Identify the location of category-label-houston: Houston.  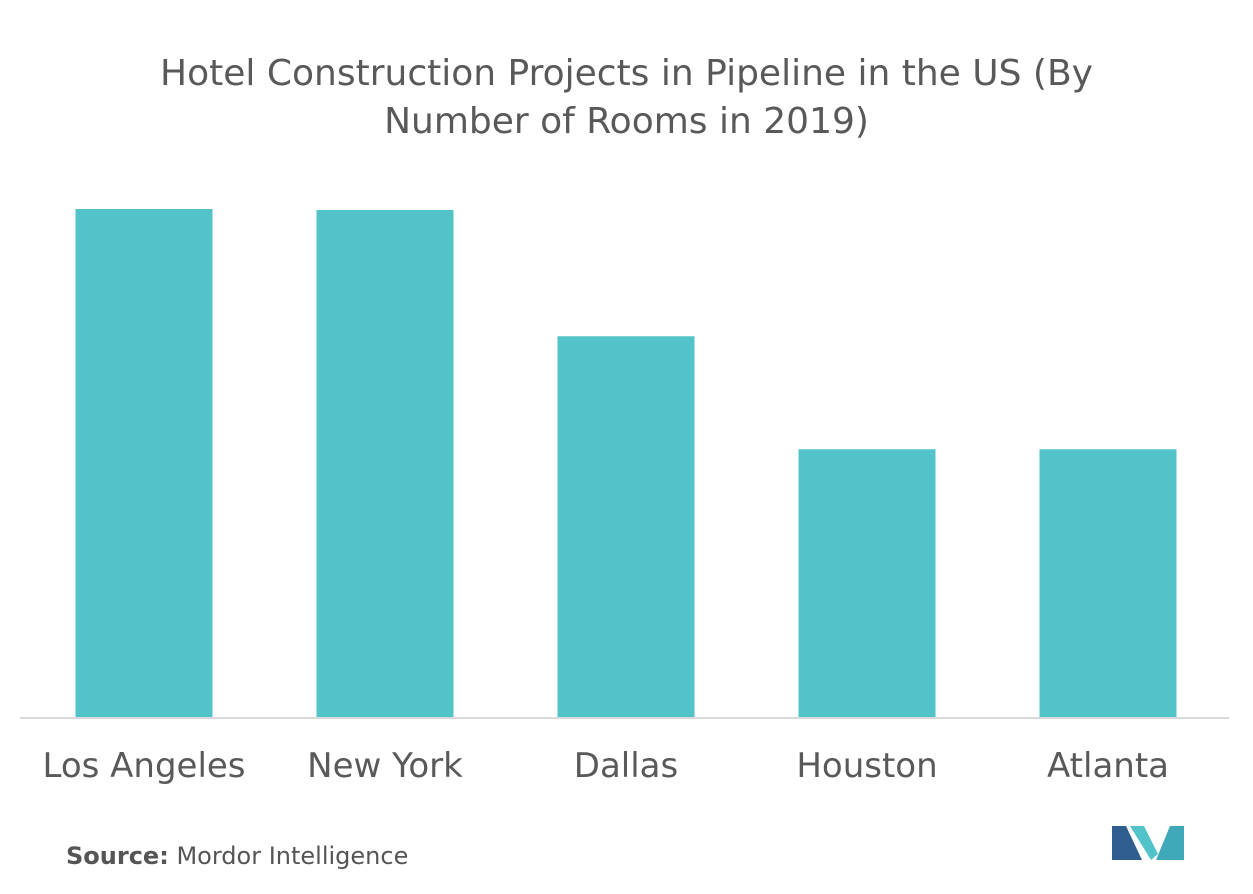
(866, 766).